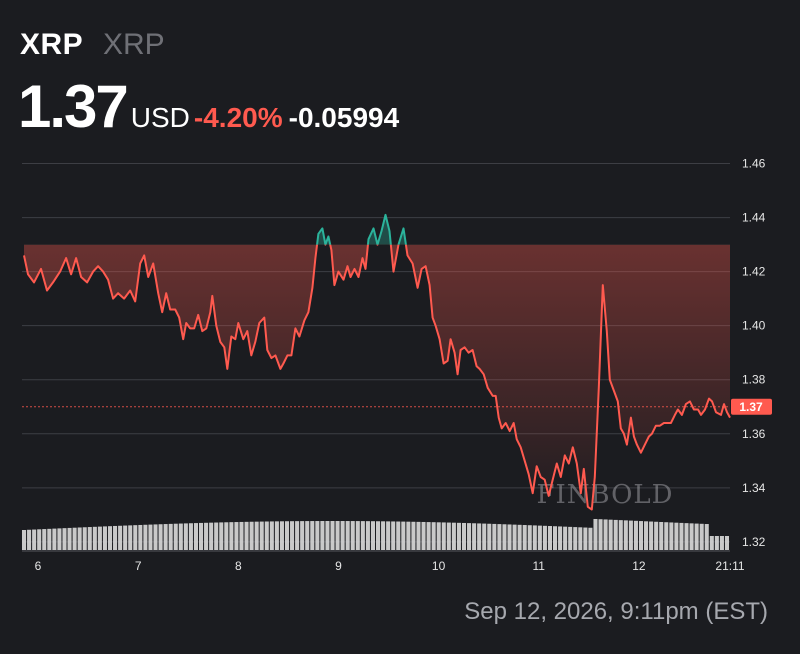  Describe the element at coordinates (383, 561) in the screenshot. I see `x-axis: 6 7 8 9 10 11 12 21:11` at that location.